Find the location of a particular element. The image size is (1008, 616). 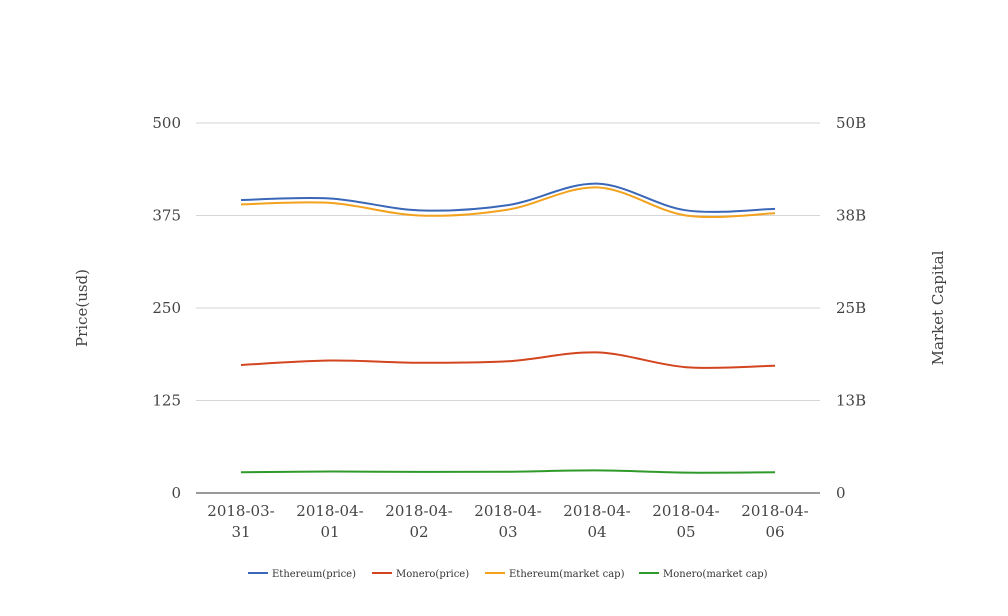

y-left-tick-label: 500 is located at coordinates (166, 123).